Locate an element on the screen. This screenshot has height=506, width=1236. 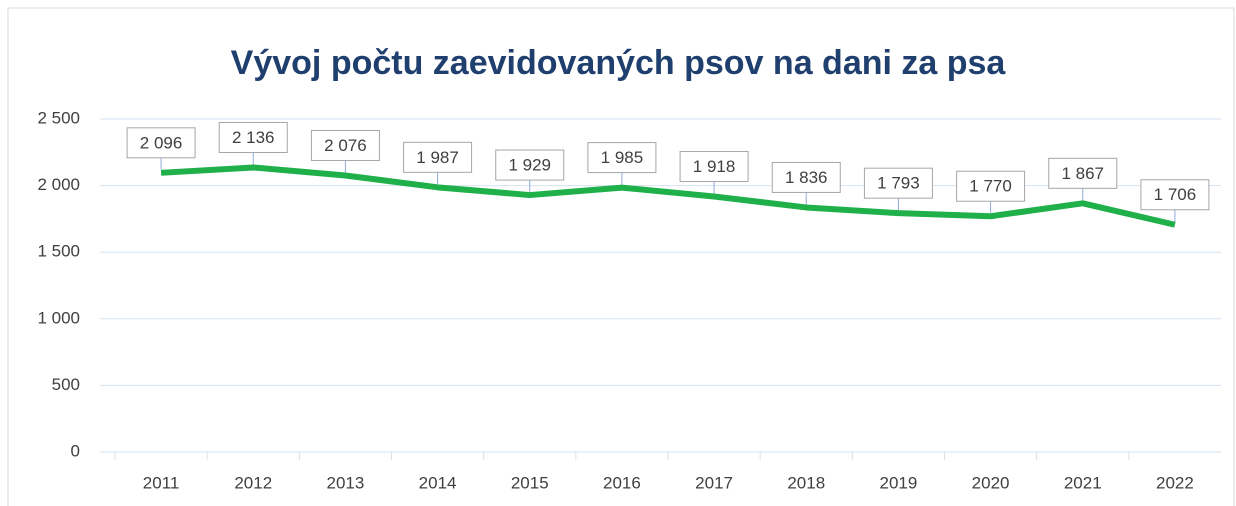
data-label: 2 076 is located at coordinates (345, 145).